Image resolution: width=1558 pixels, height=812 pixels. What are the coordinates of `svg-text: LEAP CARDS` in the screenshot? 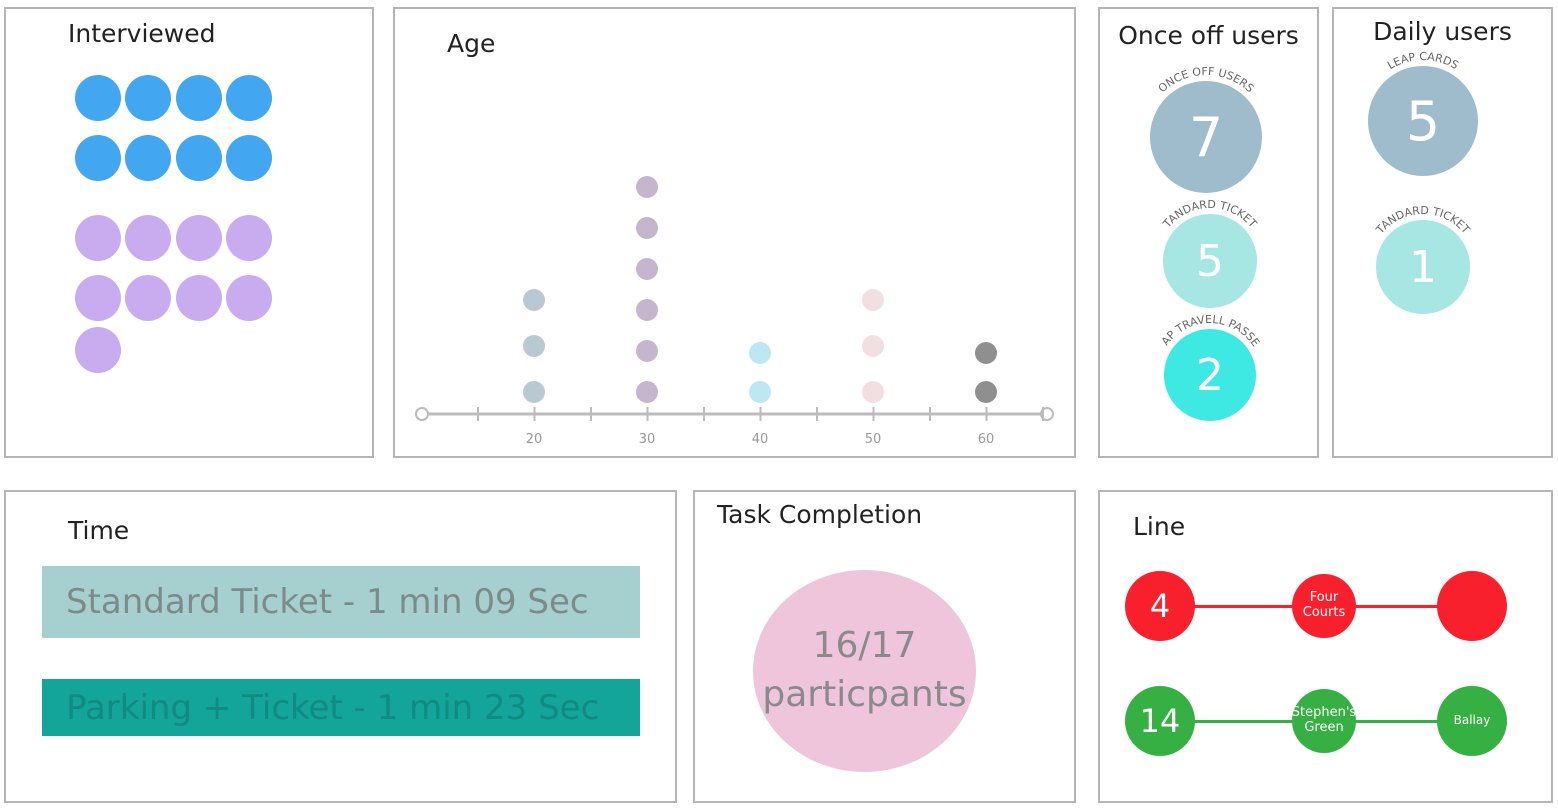 It's located at (1423, 61).